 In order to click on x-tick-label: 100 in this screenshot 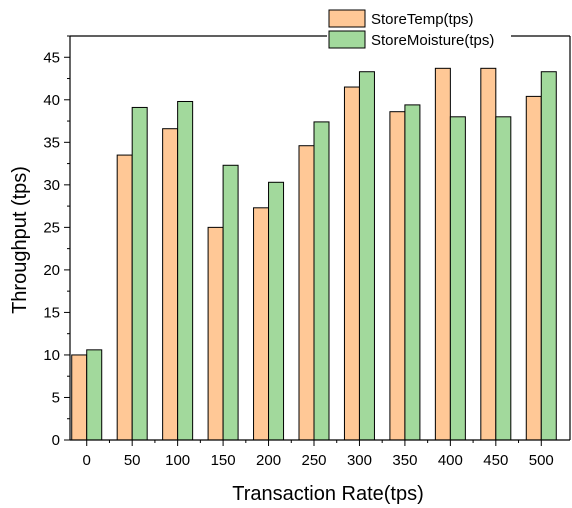, I will do `click(177, 460)`.